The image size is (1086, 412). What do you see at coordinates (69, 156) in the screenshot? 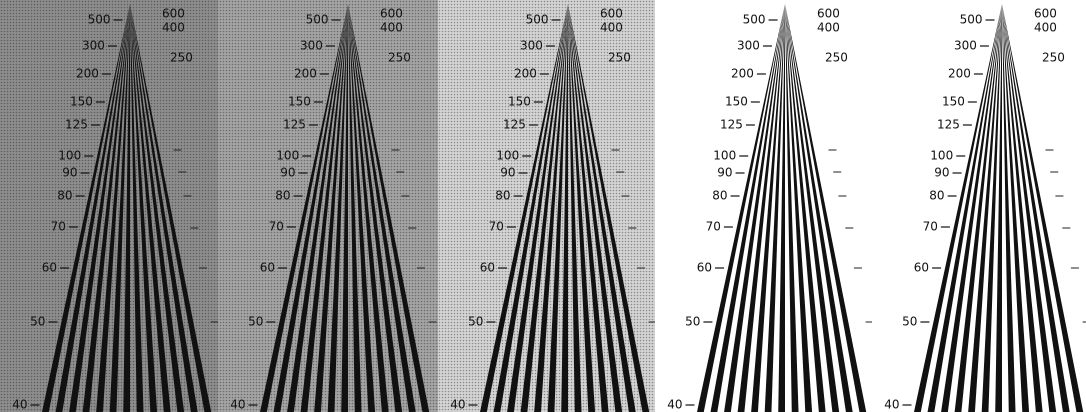
I see `left-label: 100` at bounding box center [69, 156].